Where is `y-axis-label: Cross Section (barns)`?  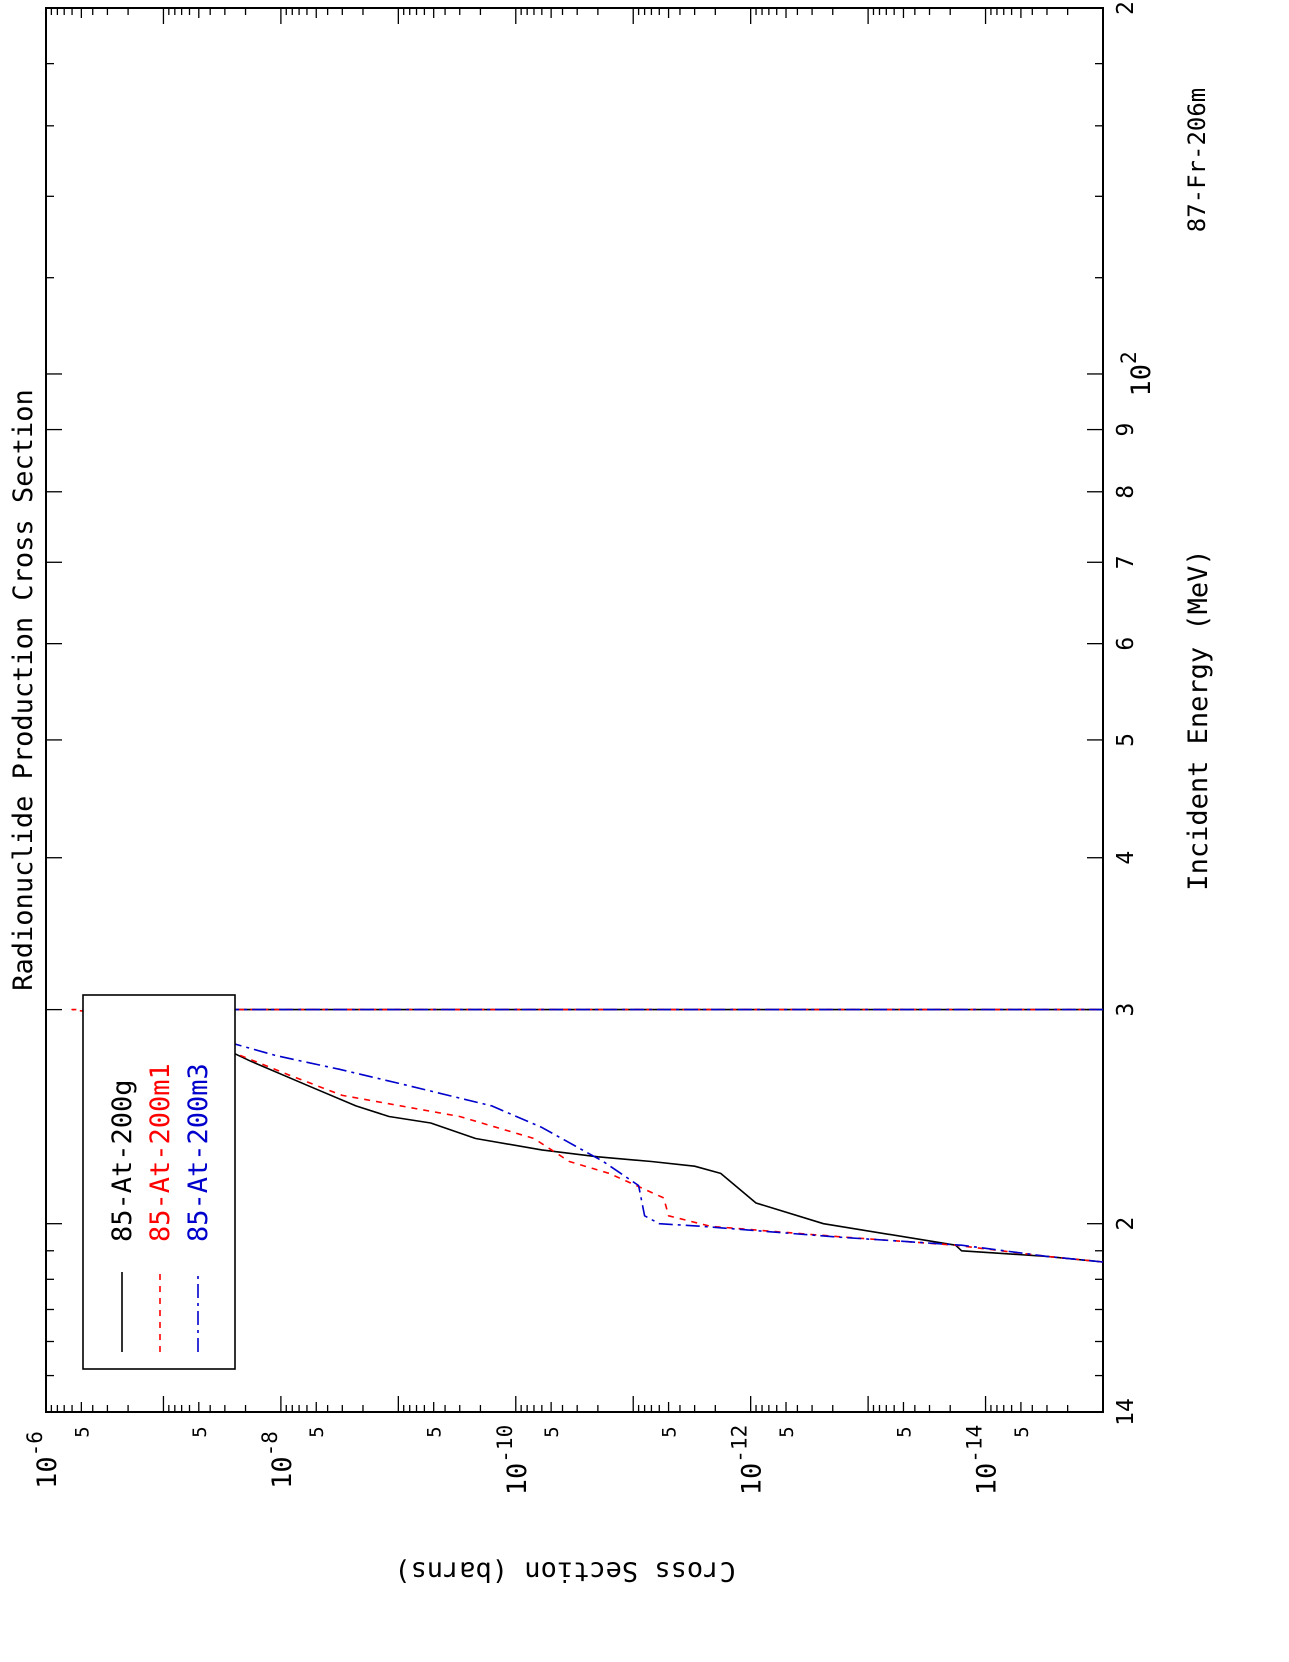 y-axis-label: Cross Section (barns) is located at coordinates (564, 1571).